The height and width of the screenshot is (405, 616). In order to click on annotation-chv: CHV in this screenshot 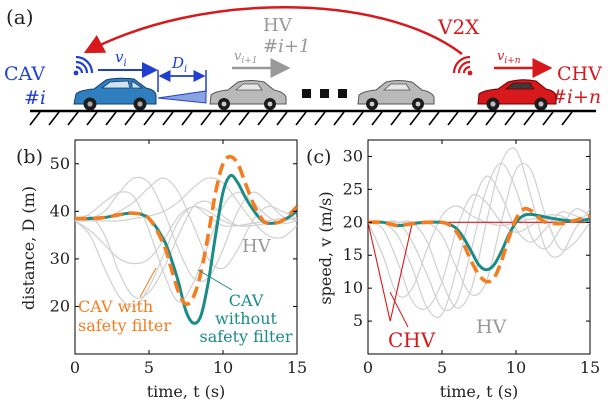, I will do `click(412, 340)`.